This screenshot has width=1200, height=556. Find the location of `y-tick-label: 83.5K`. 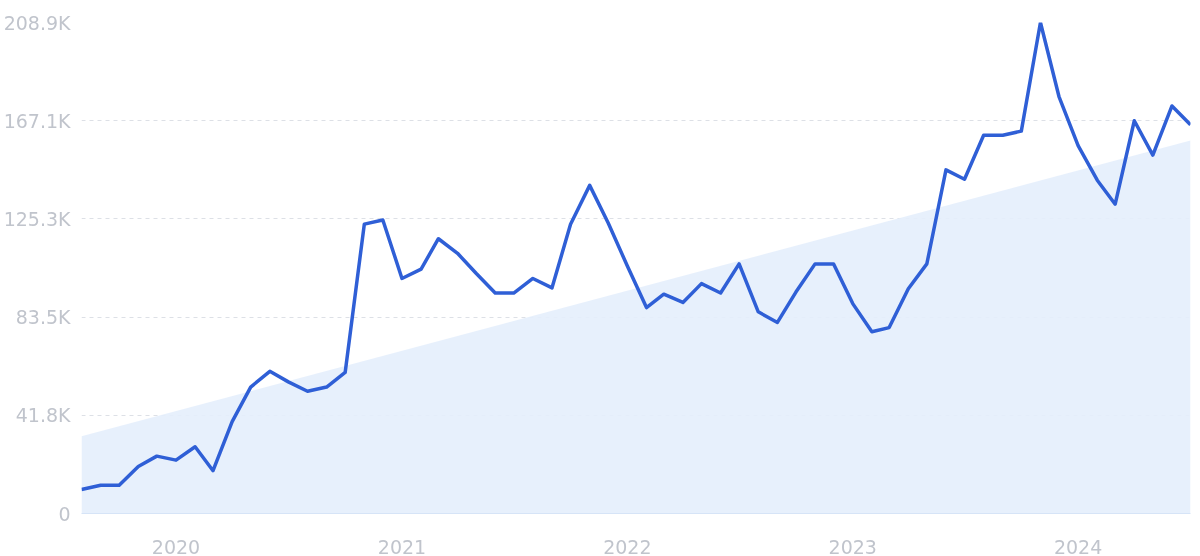

y-tick-label: 83.5K is located at coordinates (43, 317).